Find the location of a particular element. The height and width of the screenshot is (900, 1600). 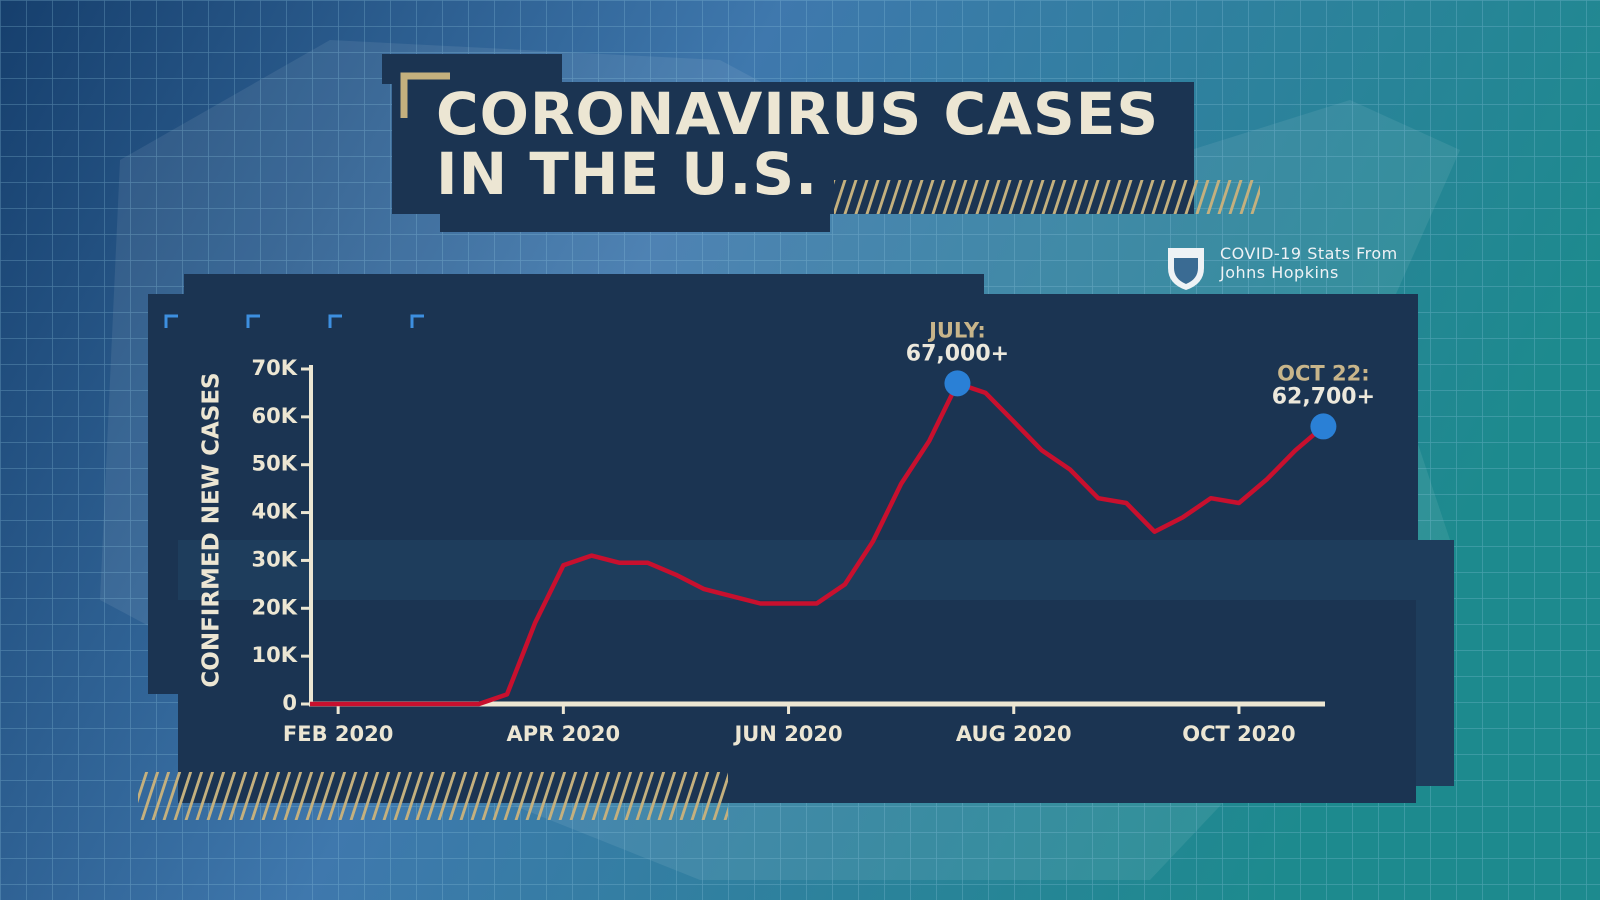

x-tick-label: APR 2020 is located at coordinates (564, 734).